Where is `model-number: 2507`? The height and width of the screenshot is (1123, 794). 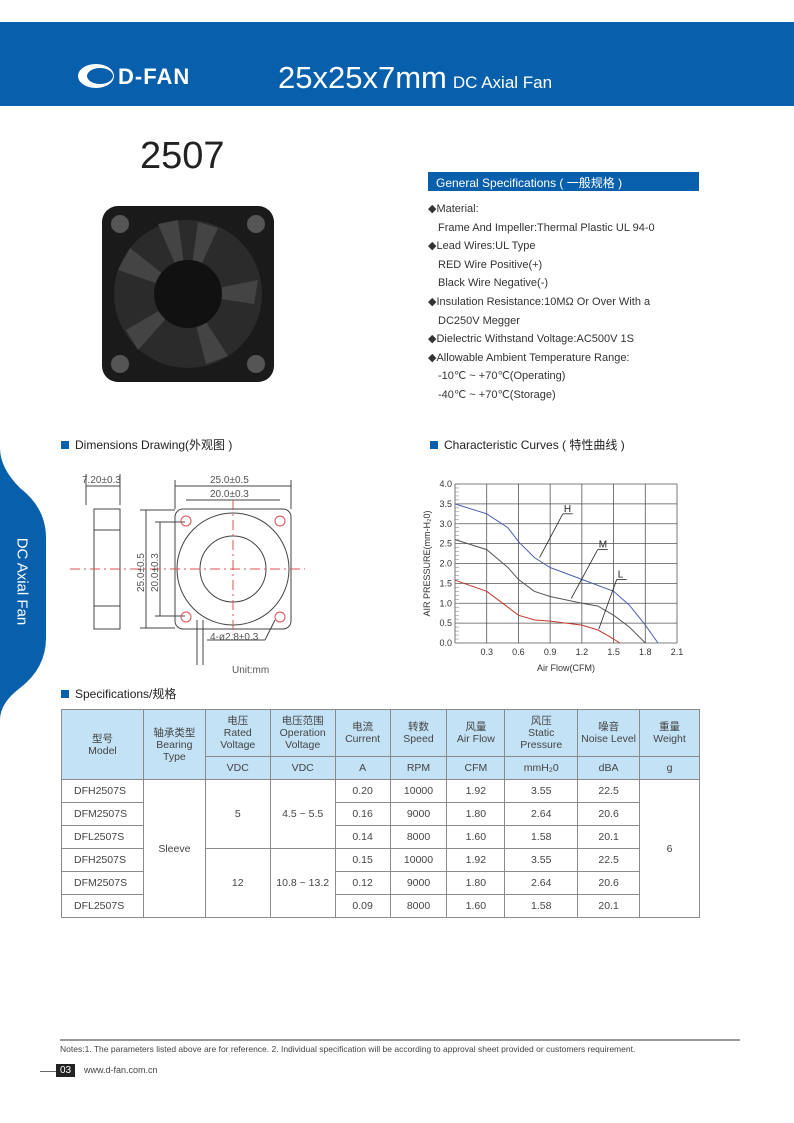 model-number: 2507 is located at coordinates (182, 156).